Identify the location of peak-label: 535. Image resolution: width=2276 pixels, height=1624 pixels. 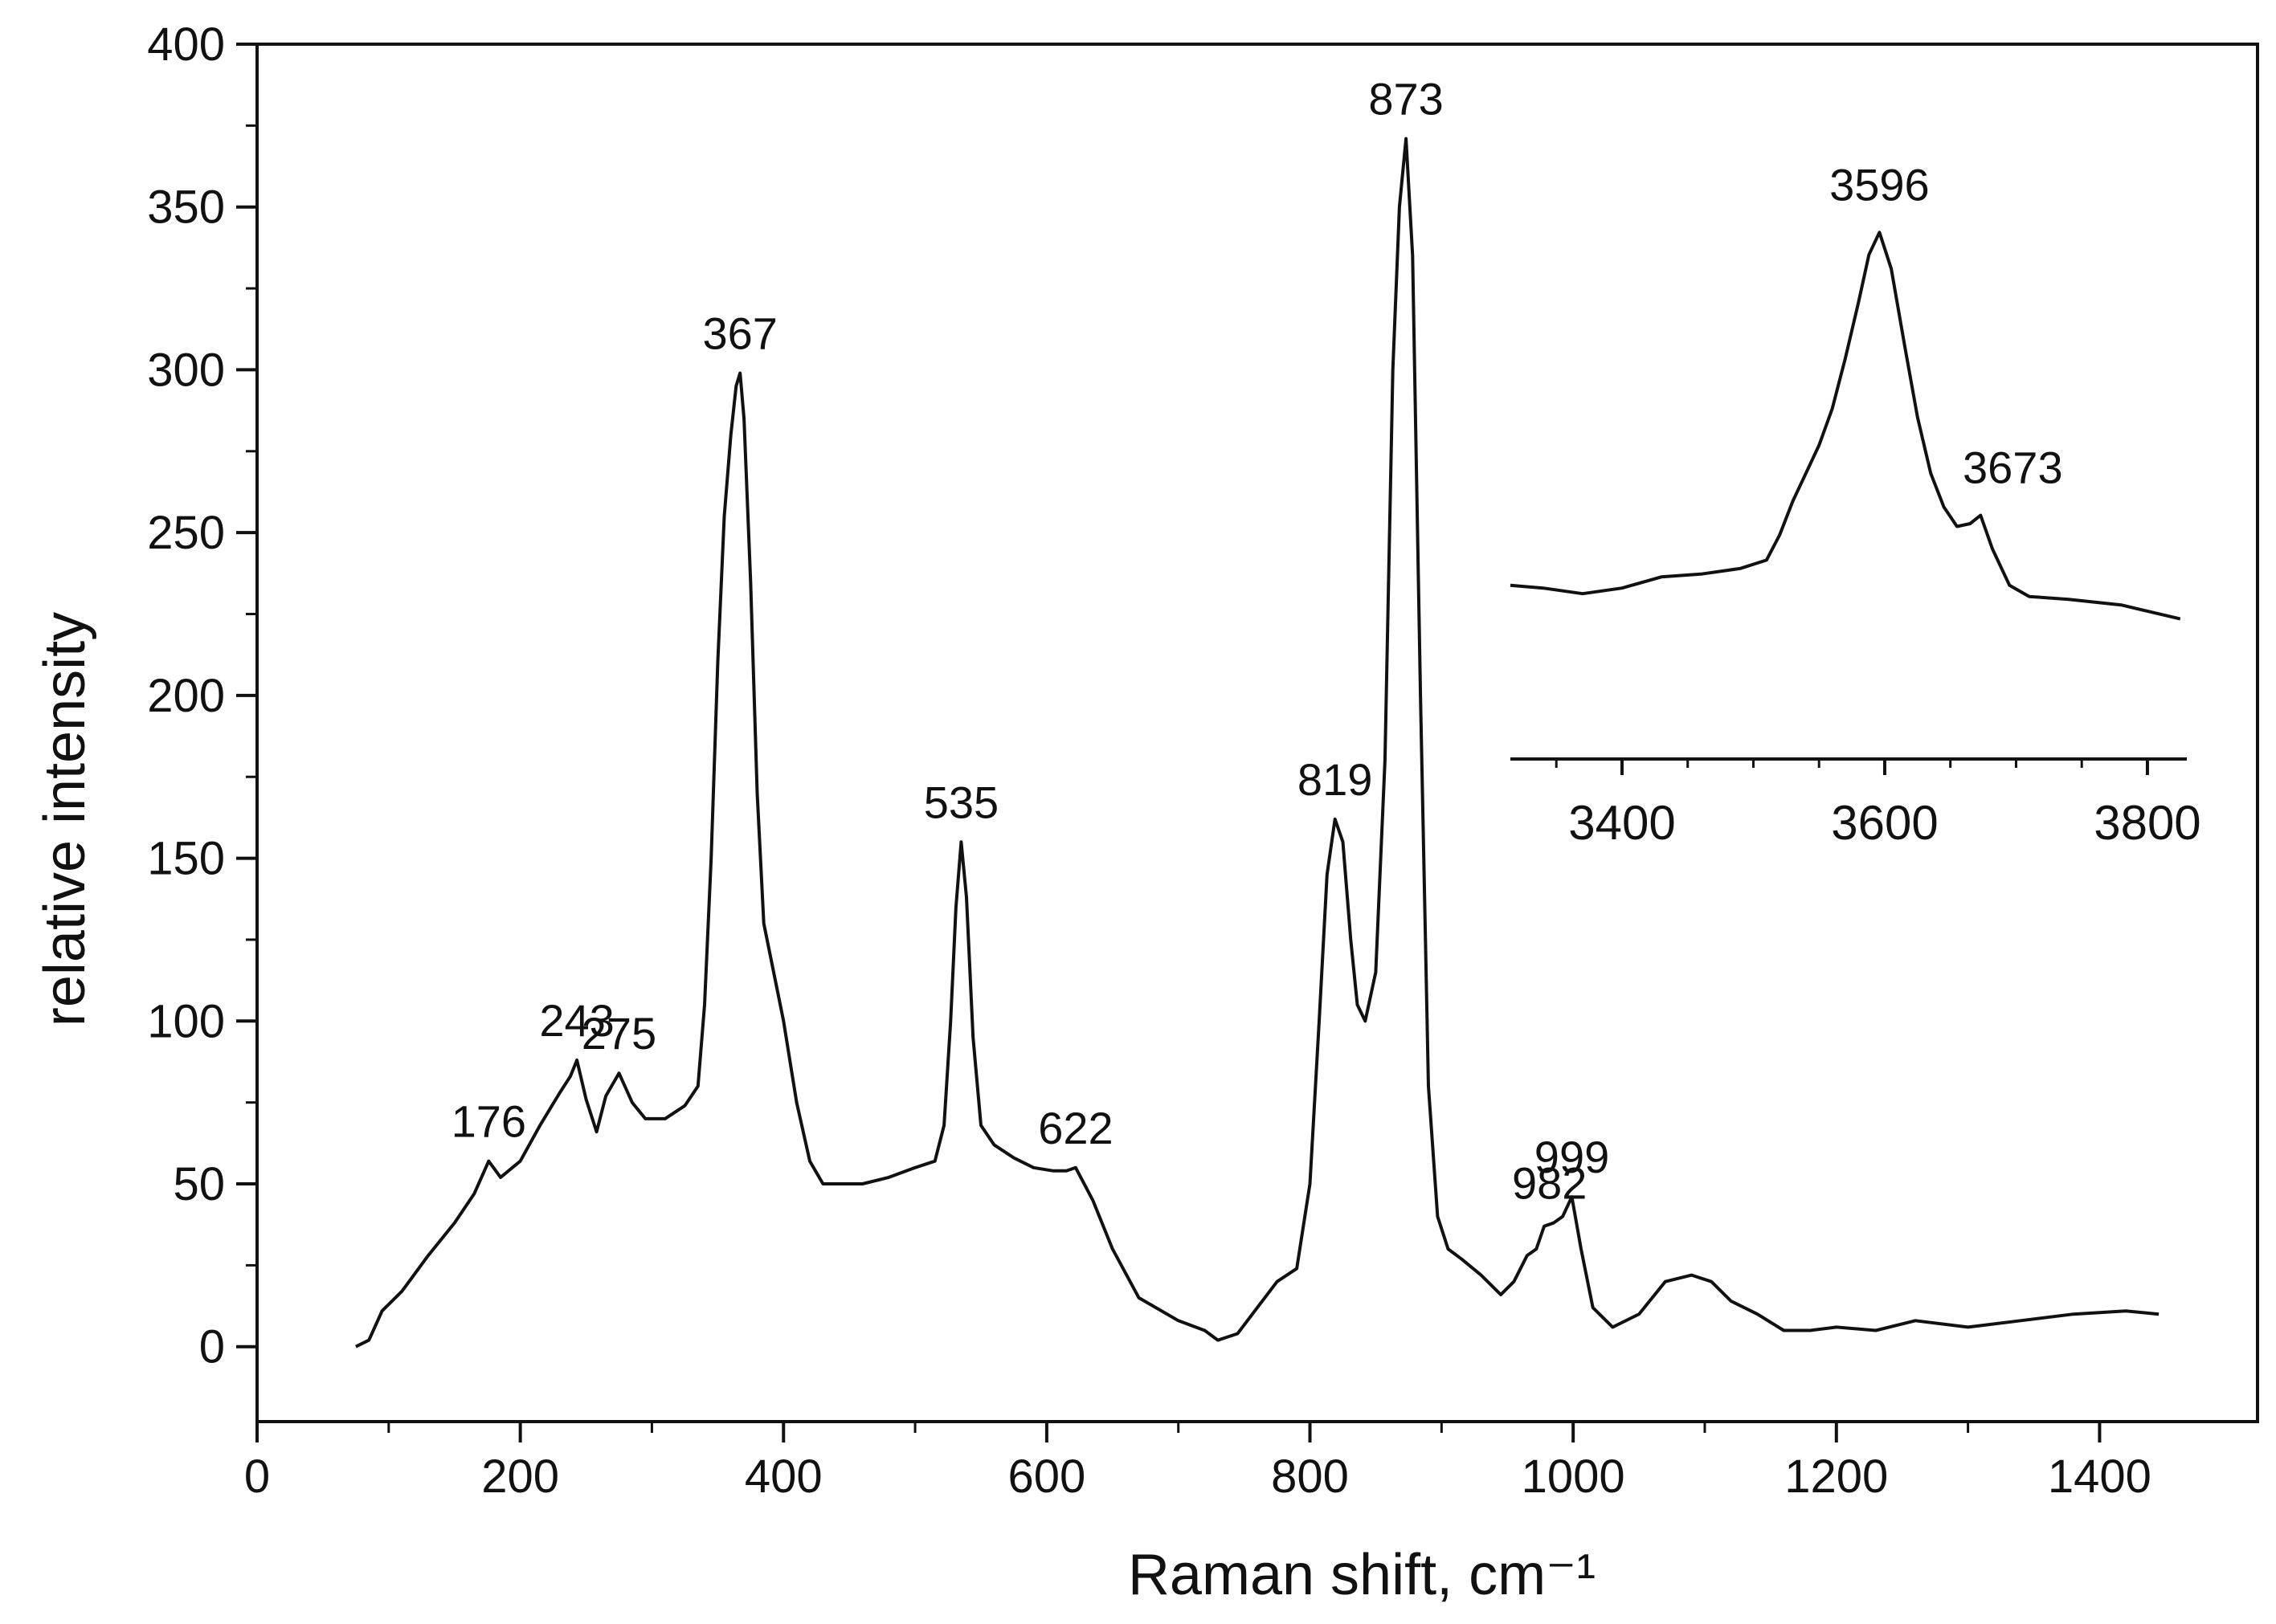
(961, 802).